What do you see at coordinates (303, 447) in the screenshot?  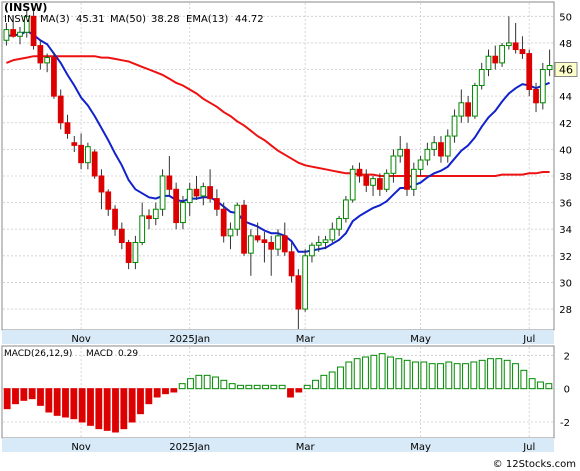 I see `macd-x-axis: Nov2025JanMarMayJulSep` at bounding box center [303, 447].